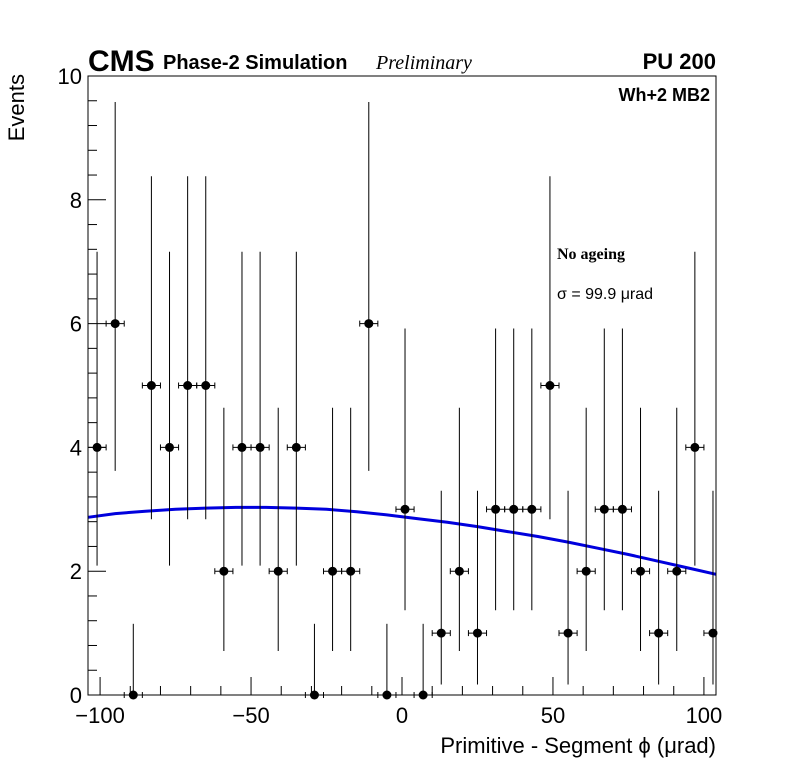 This screenshot has width=796, height=772. Describe the element at coordinates (76, 200) in the screenshot. I see `y-tick-label: 8` at that location.